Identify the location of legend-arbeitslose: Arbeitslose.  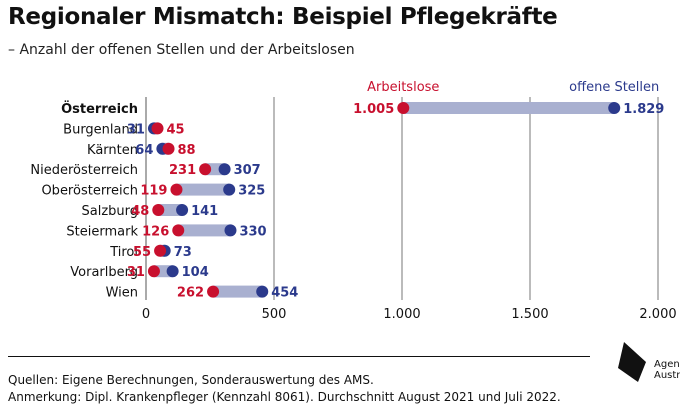
(403, 87).